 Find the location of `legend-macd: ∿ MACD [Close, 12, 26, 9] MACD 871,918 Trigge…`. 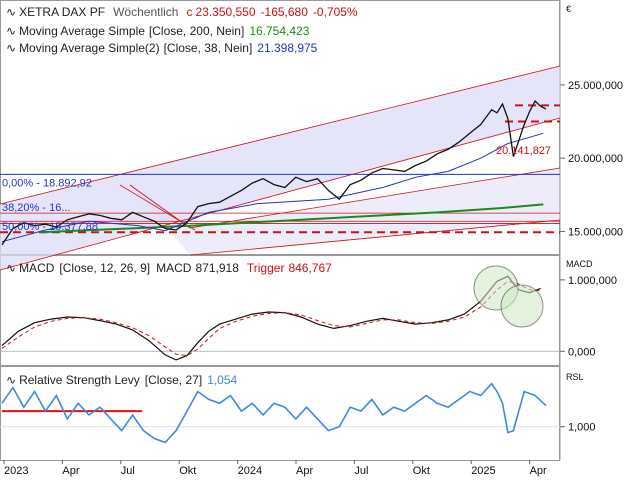

legend-macd: ∿ MACD [Close, 12, 26, 9] MACD 871,918 Trigge… is located at coordinates (169, 268).